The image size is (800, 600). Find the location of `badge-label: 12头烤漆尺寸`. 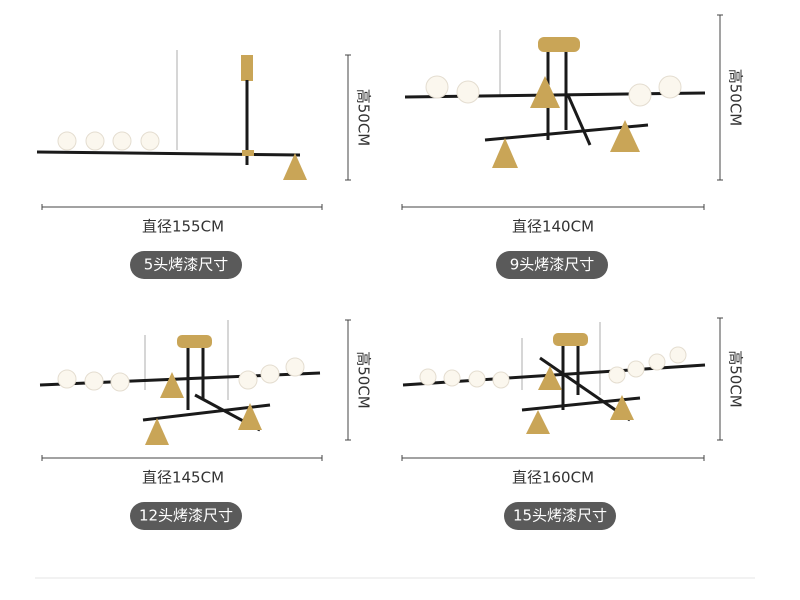

badge-label: 12头烤漆尺寸 is located at coordinates (186, 516).